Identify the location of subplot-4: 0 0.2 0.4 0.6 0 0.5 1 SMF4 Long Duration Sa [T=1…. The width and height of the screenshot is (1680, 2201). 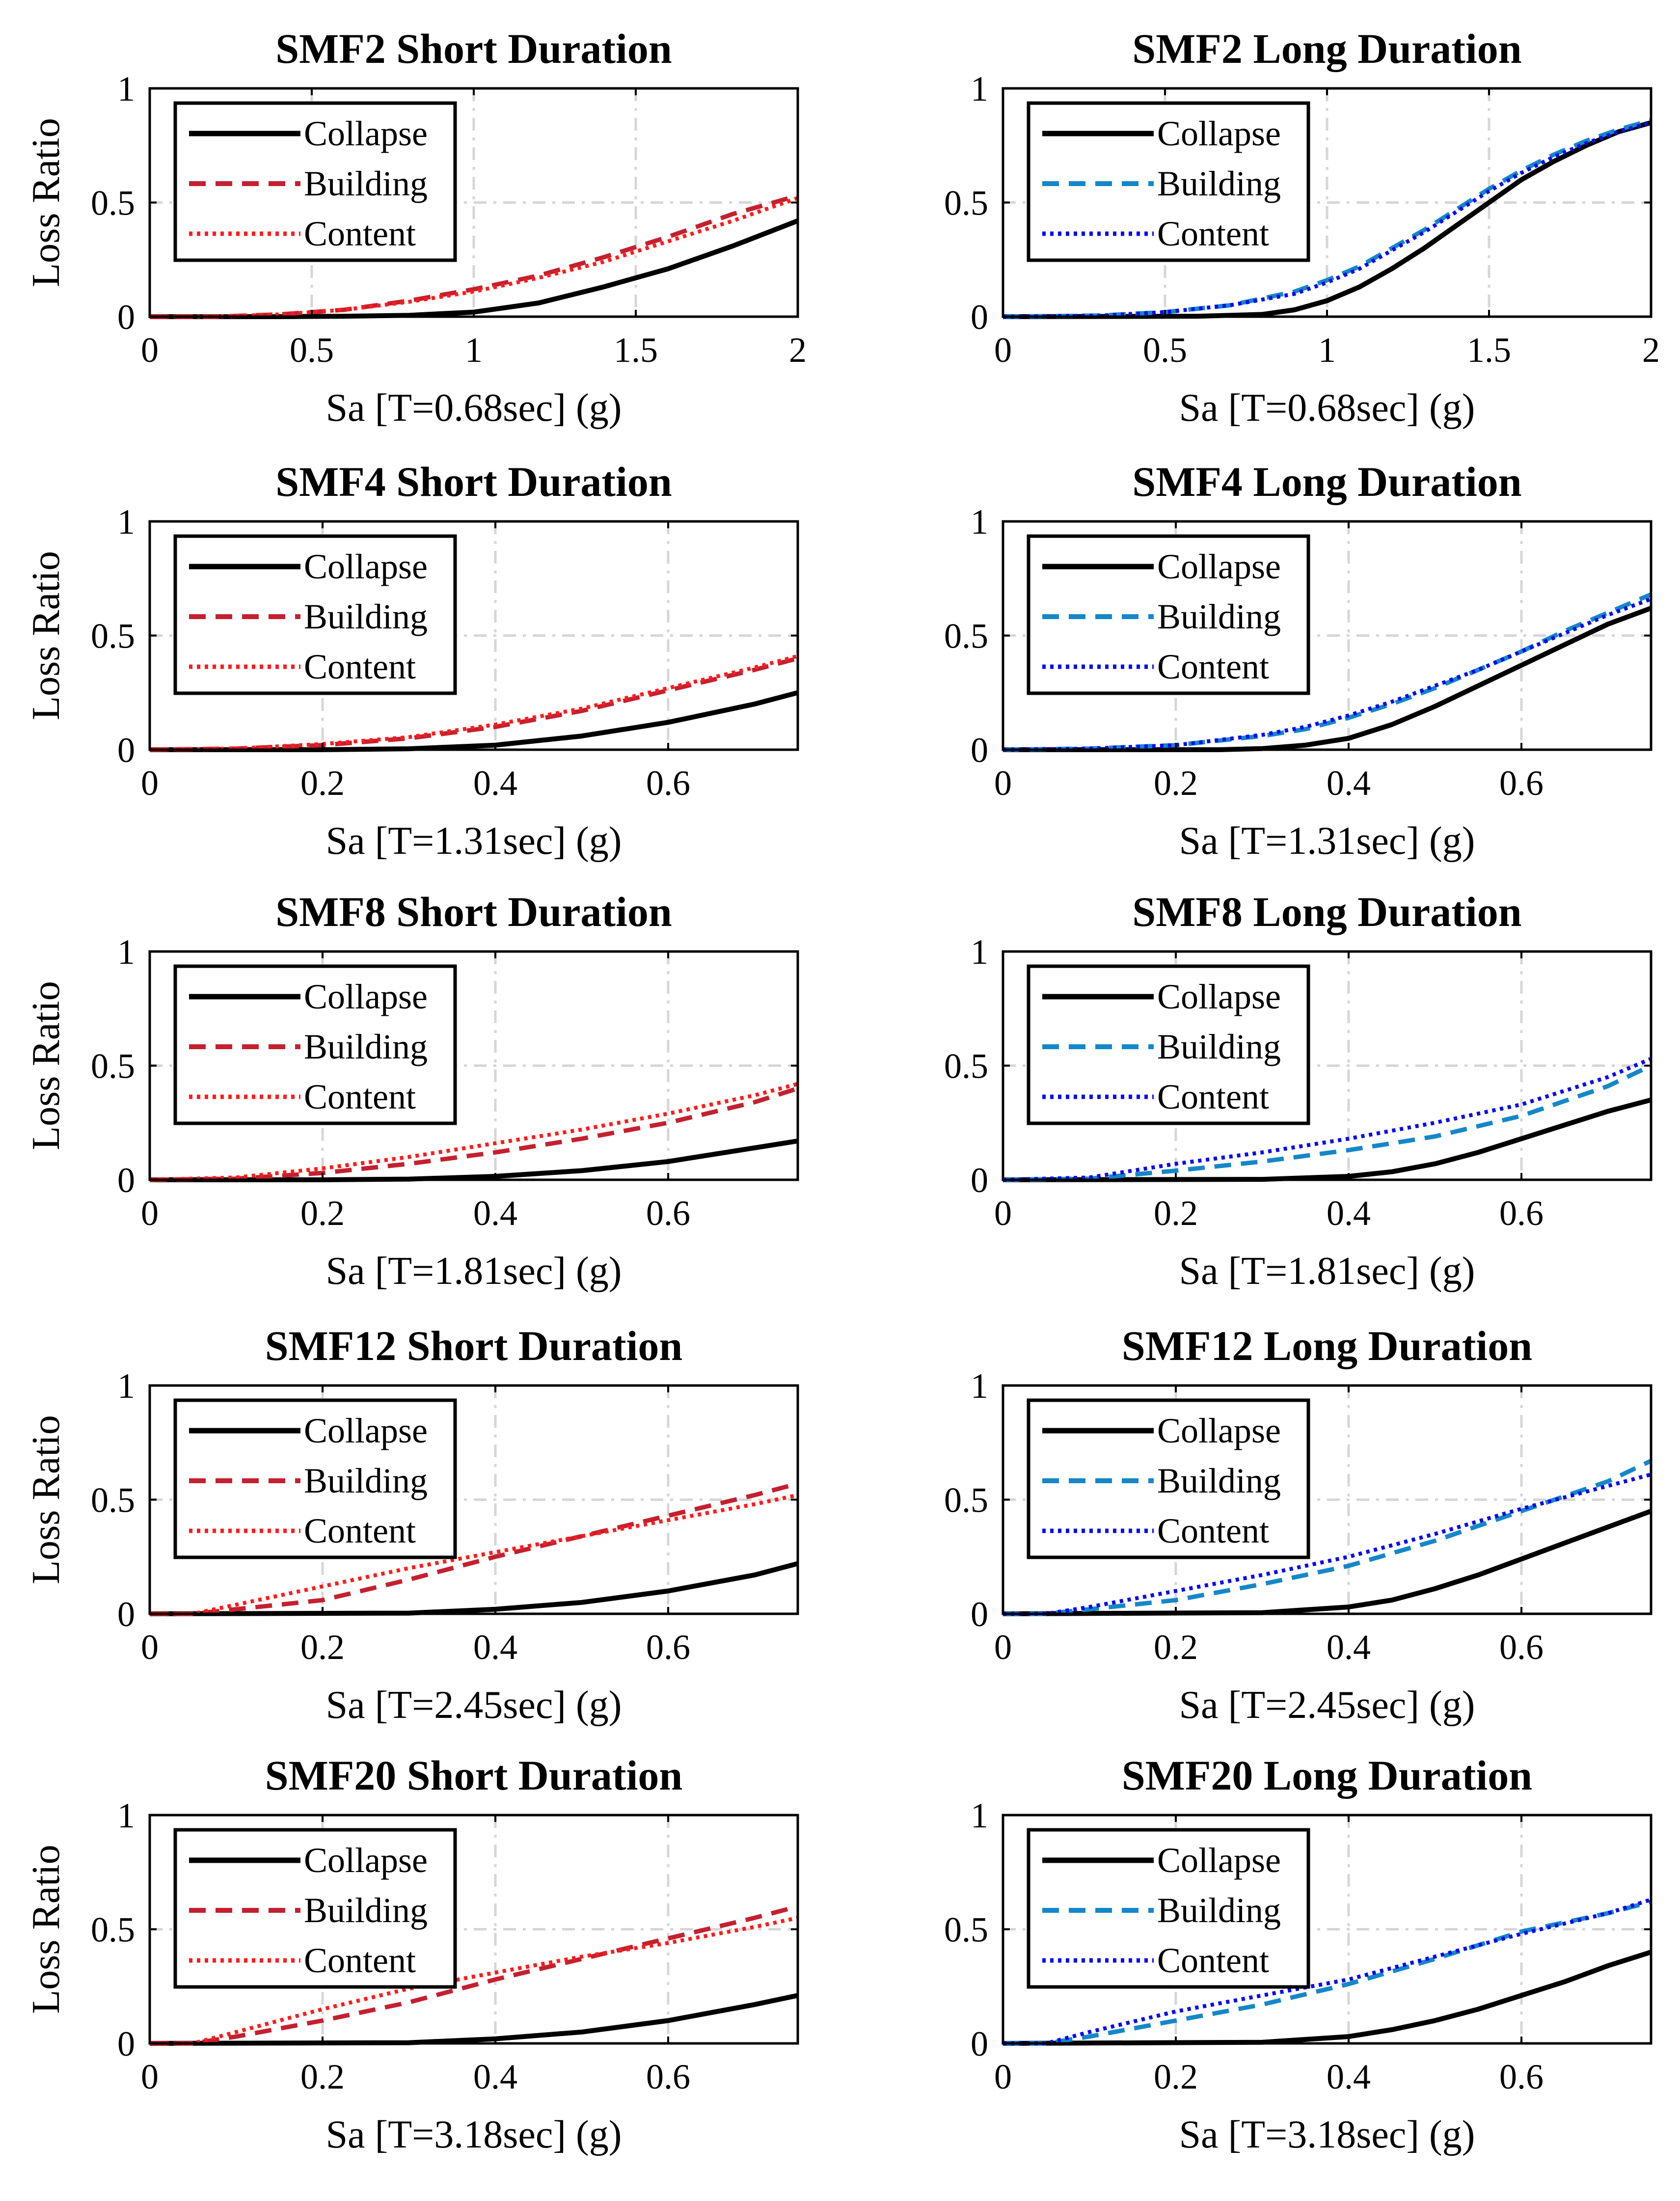
(1298, 661).